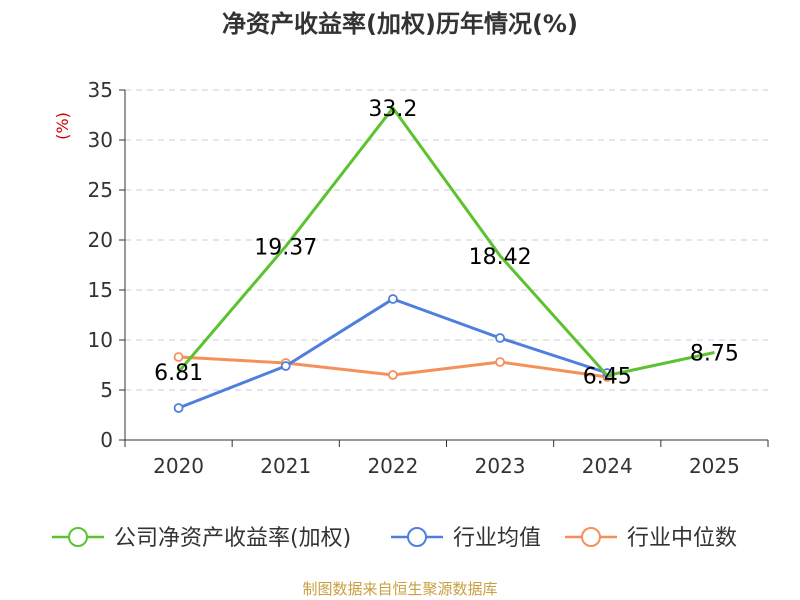 This screenshot has height=600, width=800. What do you see at coordinates (178, 466) in the screenshot?
I see `x-tick-label: 2020` at bounding box center [178, 466].